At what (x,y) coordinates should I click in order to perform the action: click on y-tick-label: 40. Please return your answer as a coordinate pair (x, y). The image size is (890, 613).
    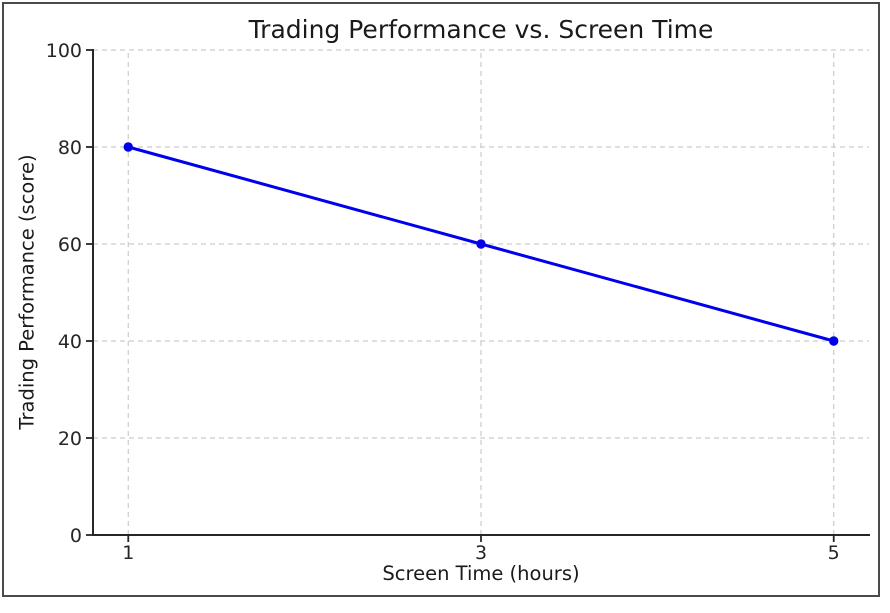
    Looking at the image, I should click on (70, 342).